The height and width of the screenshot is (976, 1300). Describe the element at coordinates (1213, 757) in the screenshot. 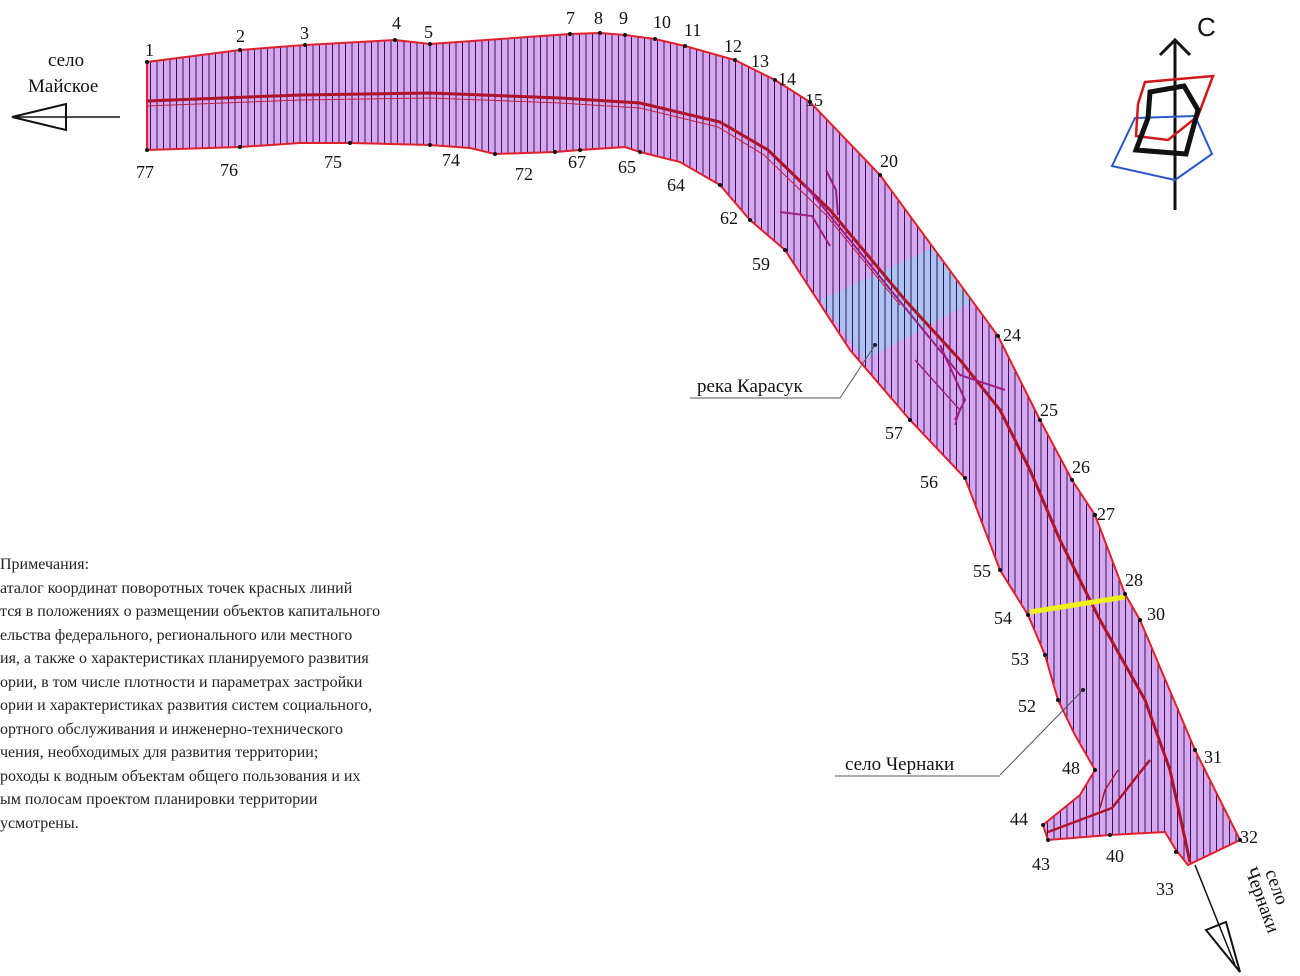

I see `point-label: 31` at that location.